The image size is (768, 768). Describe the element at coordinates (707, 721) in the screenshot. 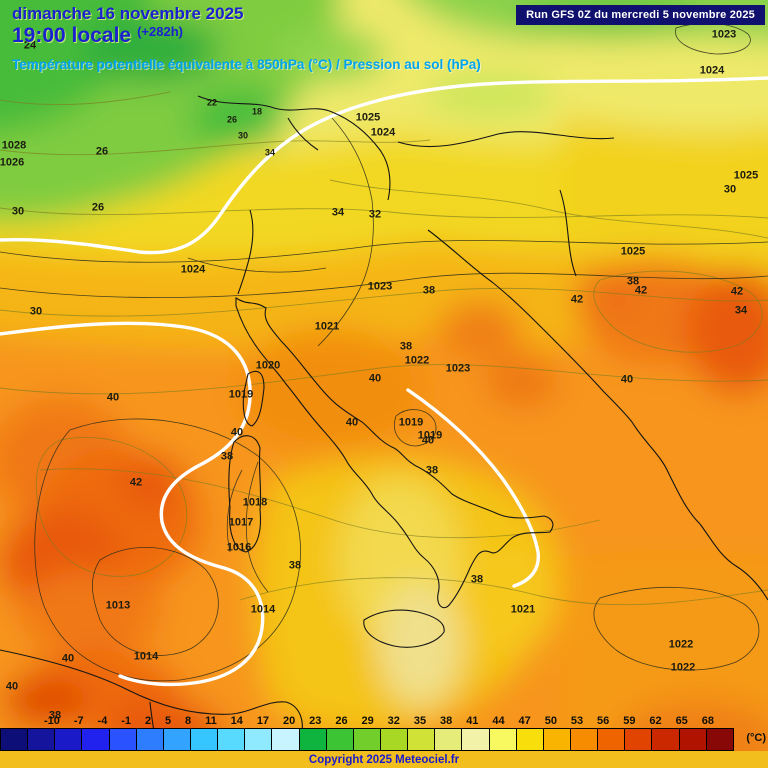

I see `colorbar-tick: 68` at that location.